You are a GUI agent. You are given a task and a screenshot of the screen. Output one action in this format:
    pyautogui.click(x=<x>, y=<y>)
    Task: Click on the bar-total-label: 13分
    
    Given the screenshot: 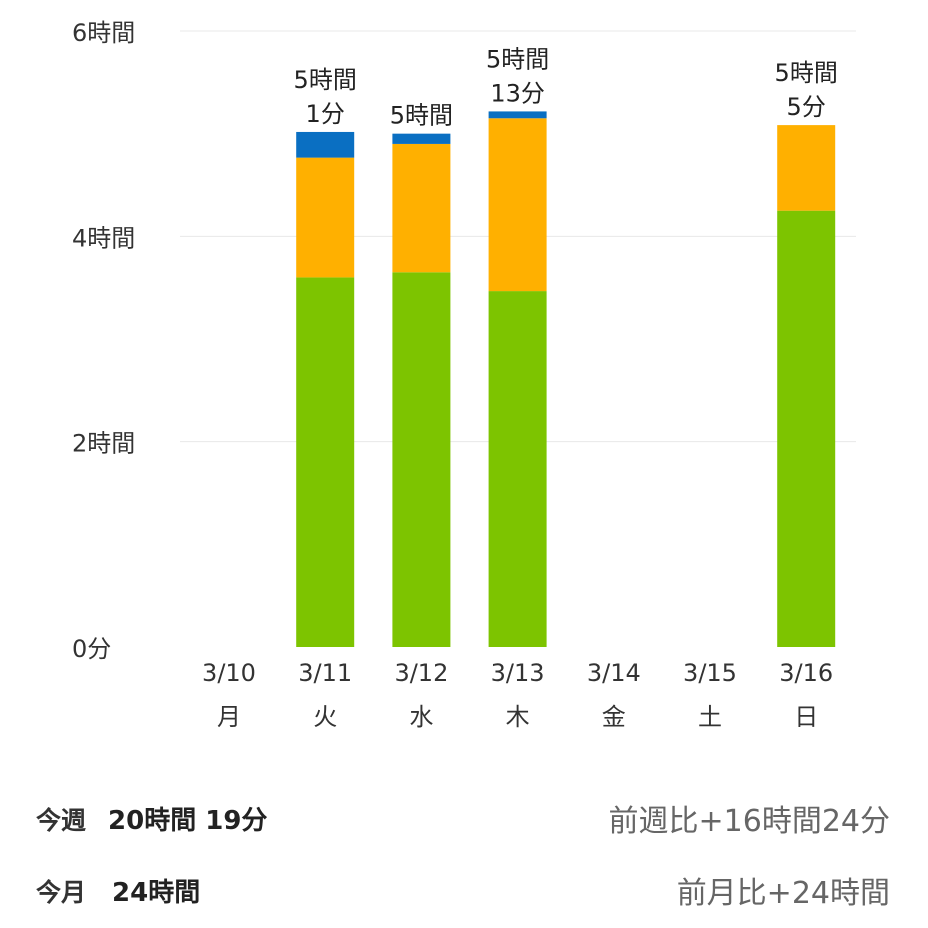 What is the action you would take?
    pyautogui.click(x=517, y=93)
    